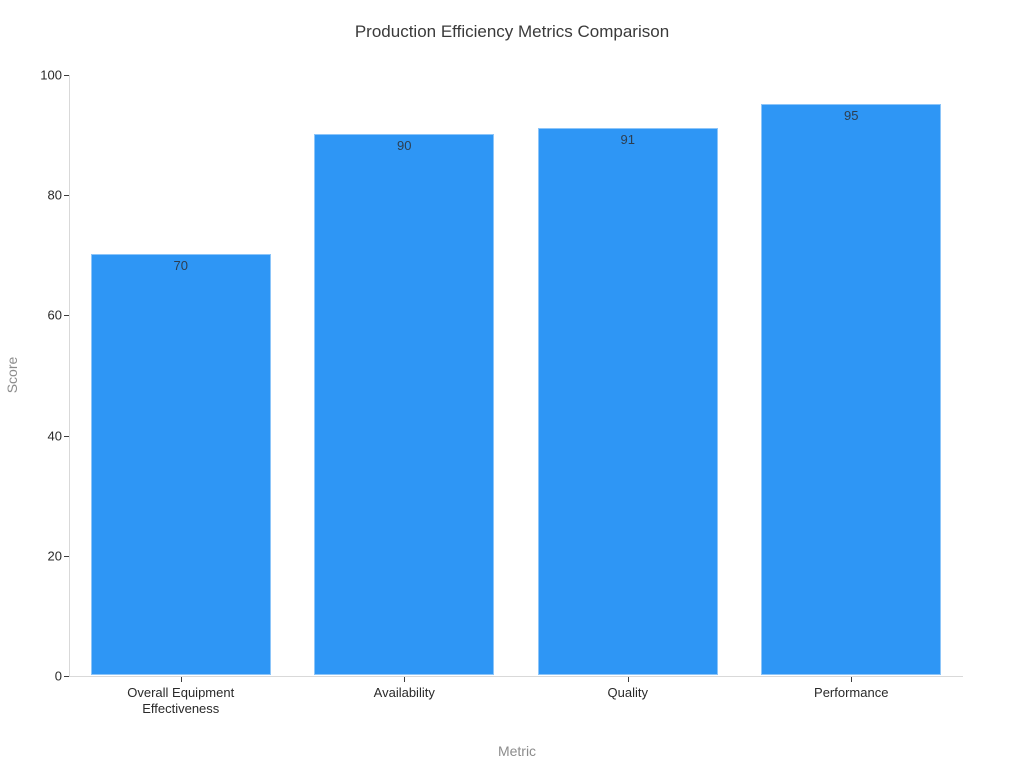  Describe the element at coordinates (54, 556) in the screenshot. I see `y-tick-label: 20` at that location.